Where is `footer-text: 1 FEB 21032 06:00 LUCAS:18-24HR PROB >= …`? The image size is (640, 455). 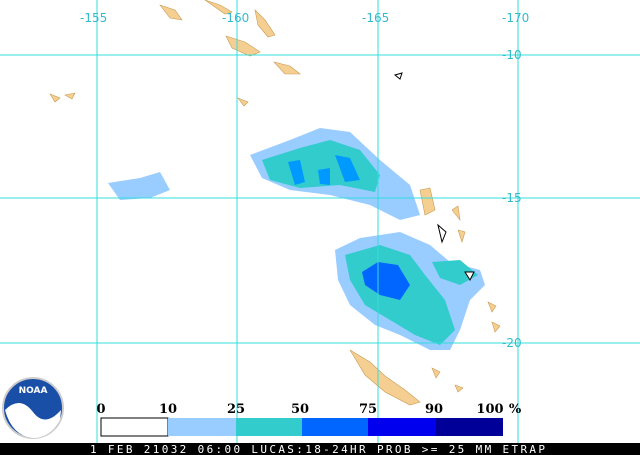 footer-text: 1 FEB 21032 06:00 LUCAS:18-24HR PROB >= … is located at coordinates (317, 449).